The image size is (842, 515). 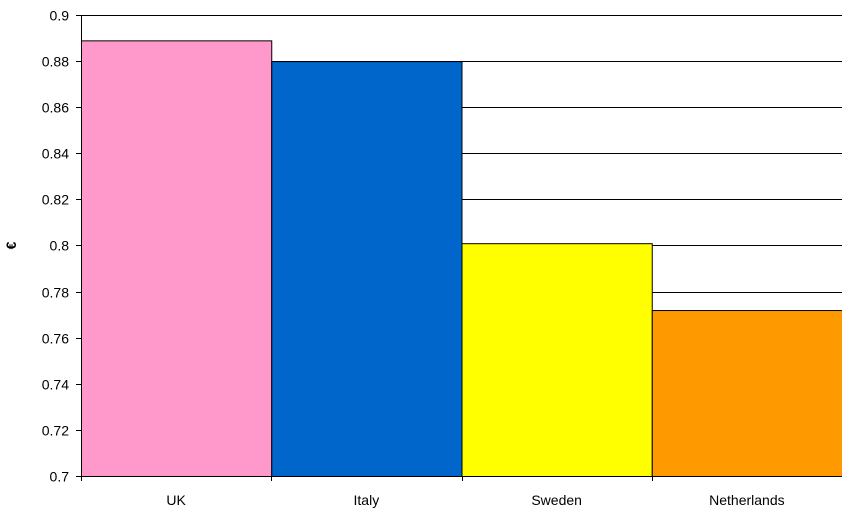 What do you see at coordinates (475, 500) in the screenshot?
I see `x-category-labels: UK Italy Sweden Netherlands` at bounding box center [475, 500].